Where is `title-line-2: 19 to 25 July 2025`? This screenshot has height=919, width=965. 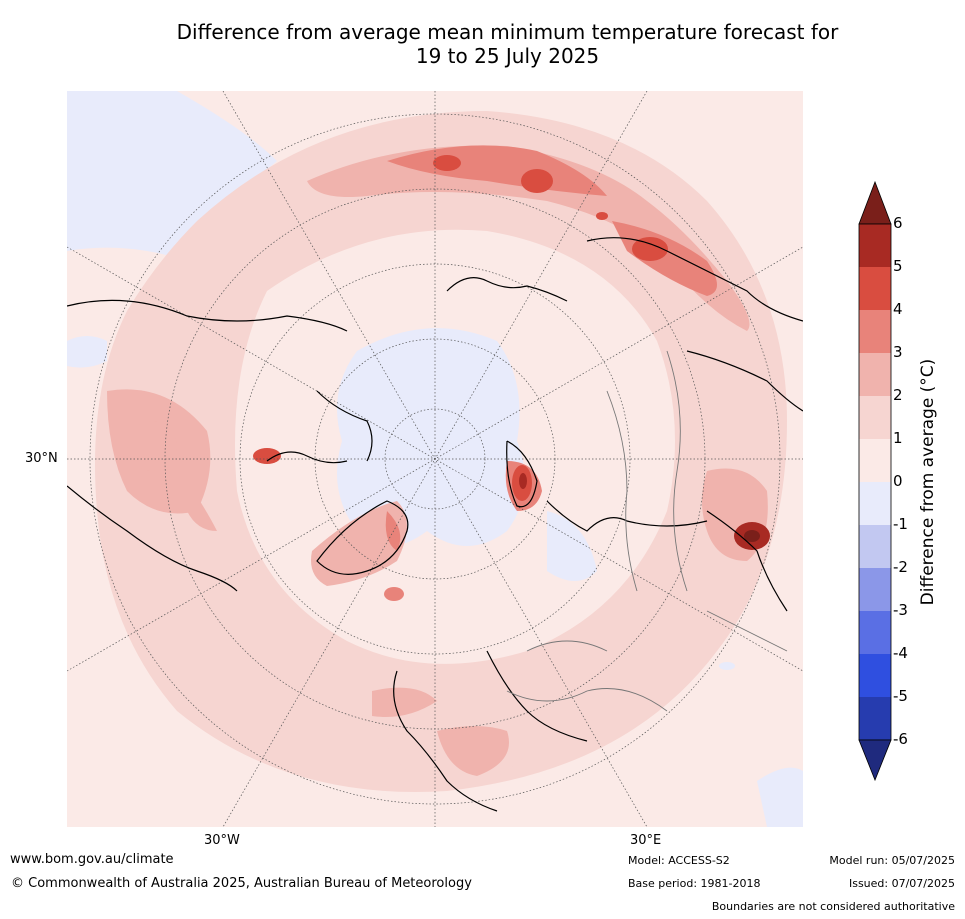
title-line-2: 19 to 25 July 2025 is located at coordinates (507, 56).